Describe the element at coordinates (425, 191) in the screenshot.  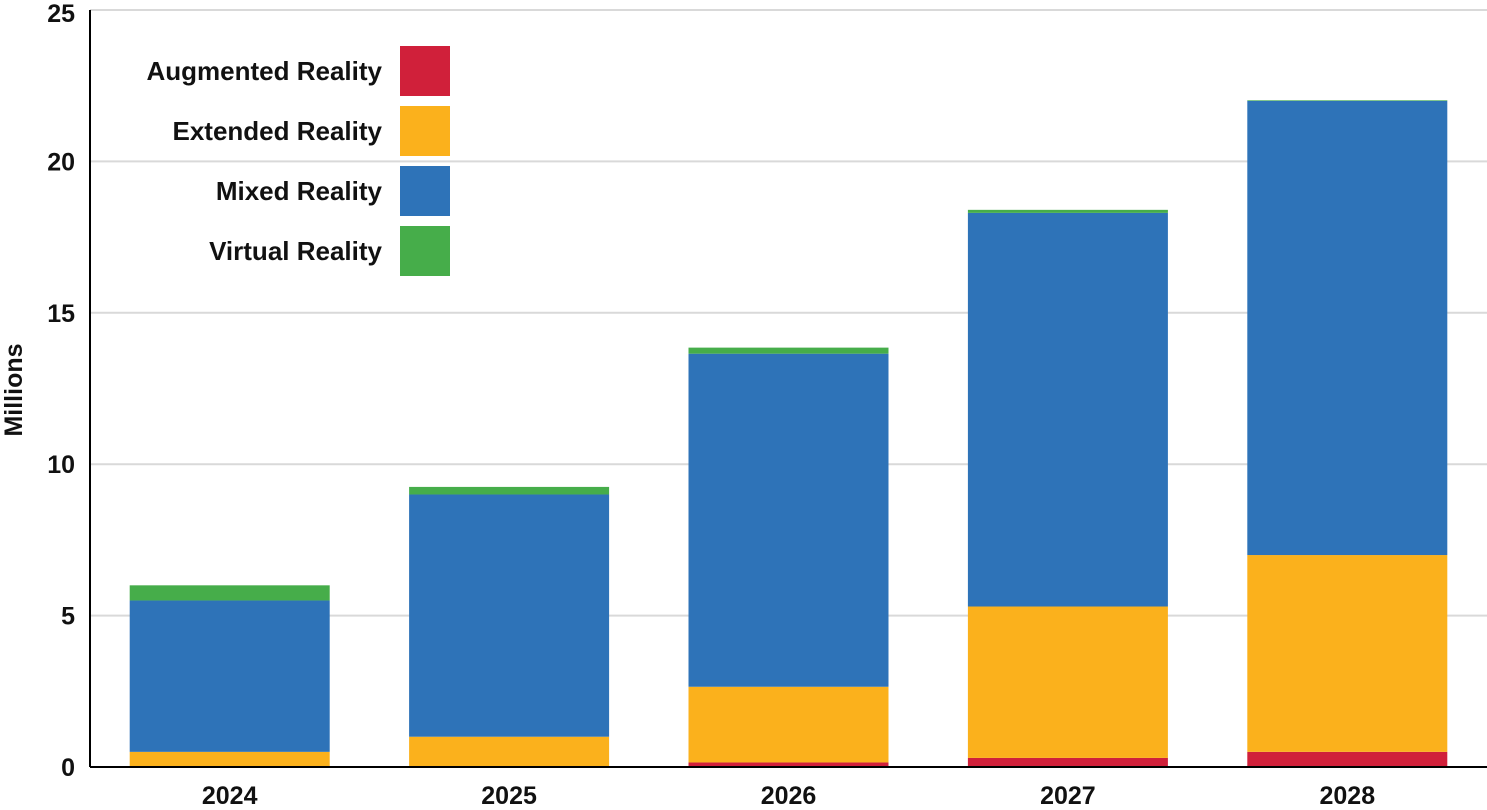
I see `legend-swatch-mixed-reality` at that location.